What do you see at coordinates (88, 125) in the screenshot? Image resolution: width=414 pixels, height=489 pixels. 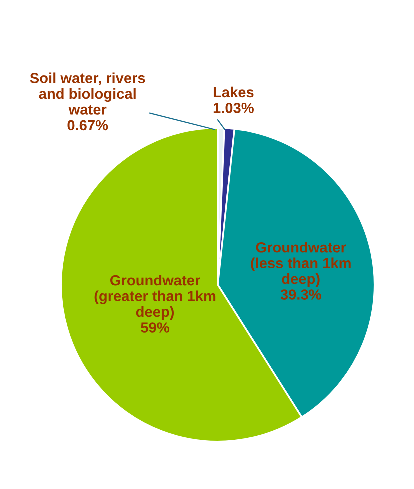 I see `data-label: 0.67%` at bounding box center [88, 125].